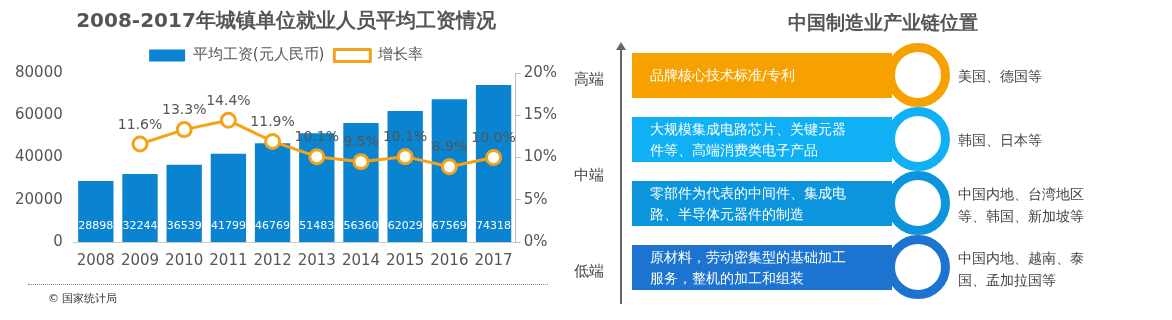 This screenshot has height=320, width=1172. Describe the element at coordinates (361, 141) in the screenshot. I see `data-label: 9.5%` at that location.